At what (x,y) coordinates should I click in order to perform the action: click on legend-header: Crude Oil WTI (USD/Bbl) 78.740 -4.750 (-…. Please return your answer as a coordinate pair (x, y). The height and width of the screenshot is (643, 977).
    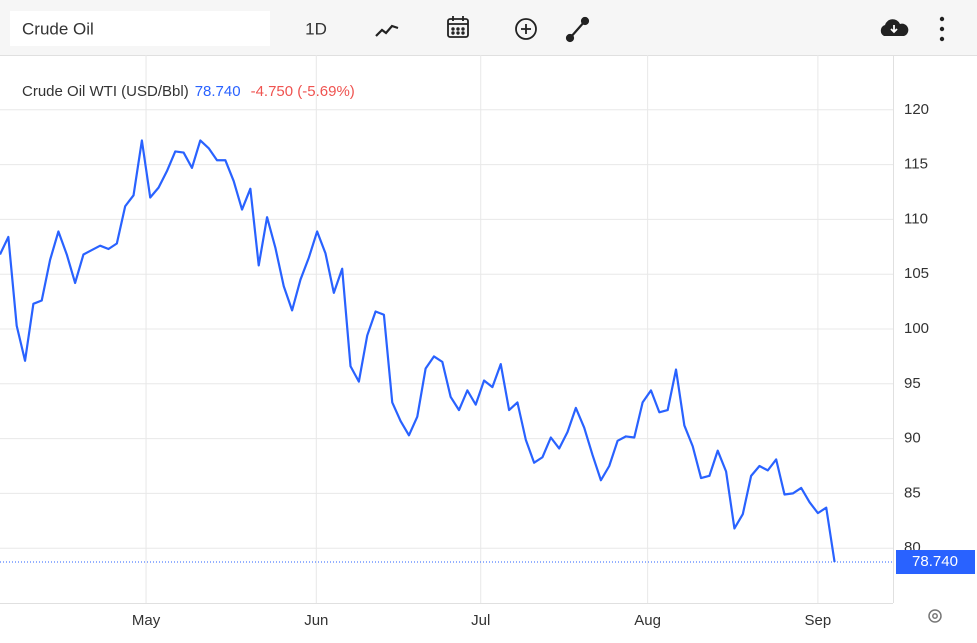
    Looking at the image, I should click on (188, 91).